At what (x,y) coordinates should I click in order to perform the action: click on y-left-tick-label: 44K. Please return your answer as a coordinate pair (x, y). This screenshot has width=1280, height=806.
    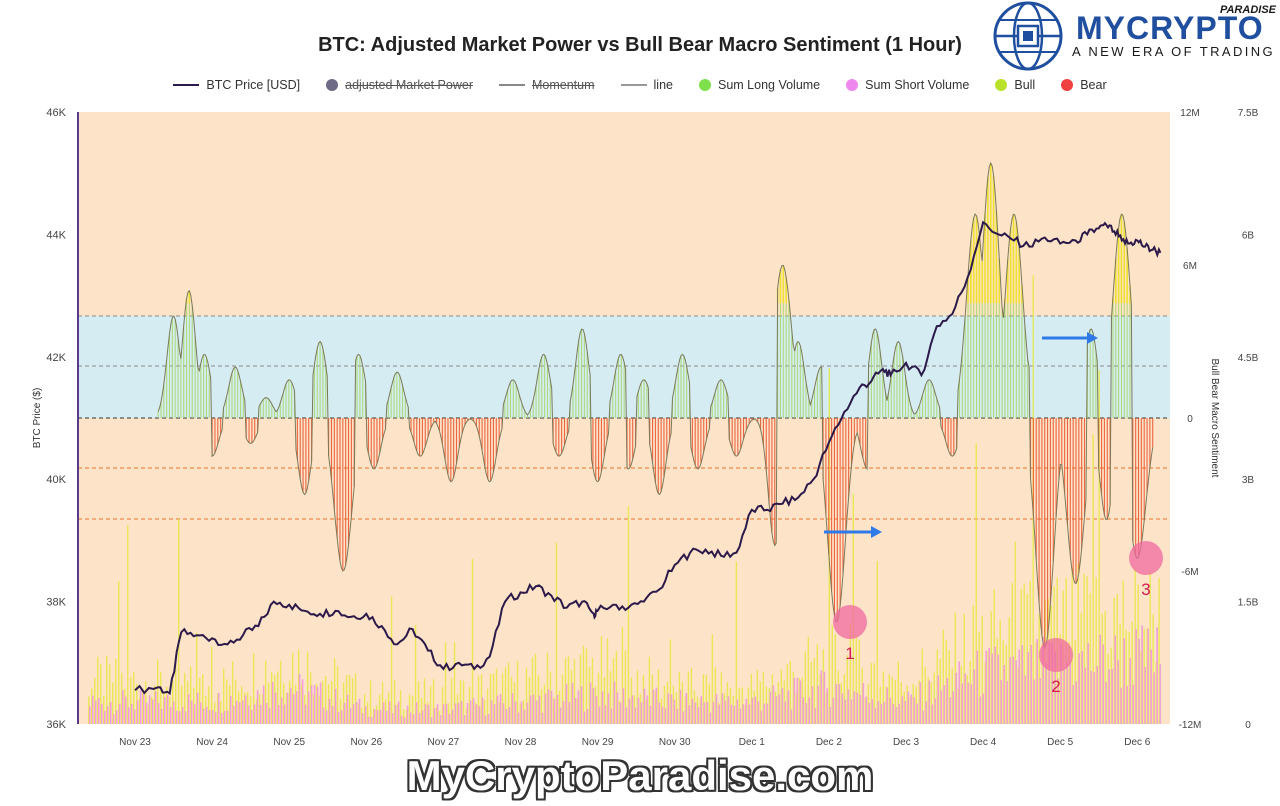
    Looking at the image, I should click on (56, 235).